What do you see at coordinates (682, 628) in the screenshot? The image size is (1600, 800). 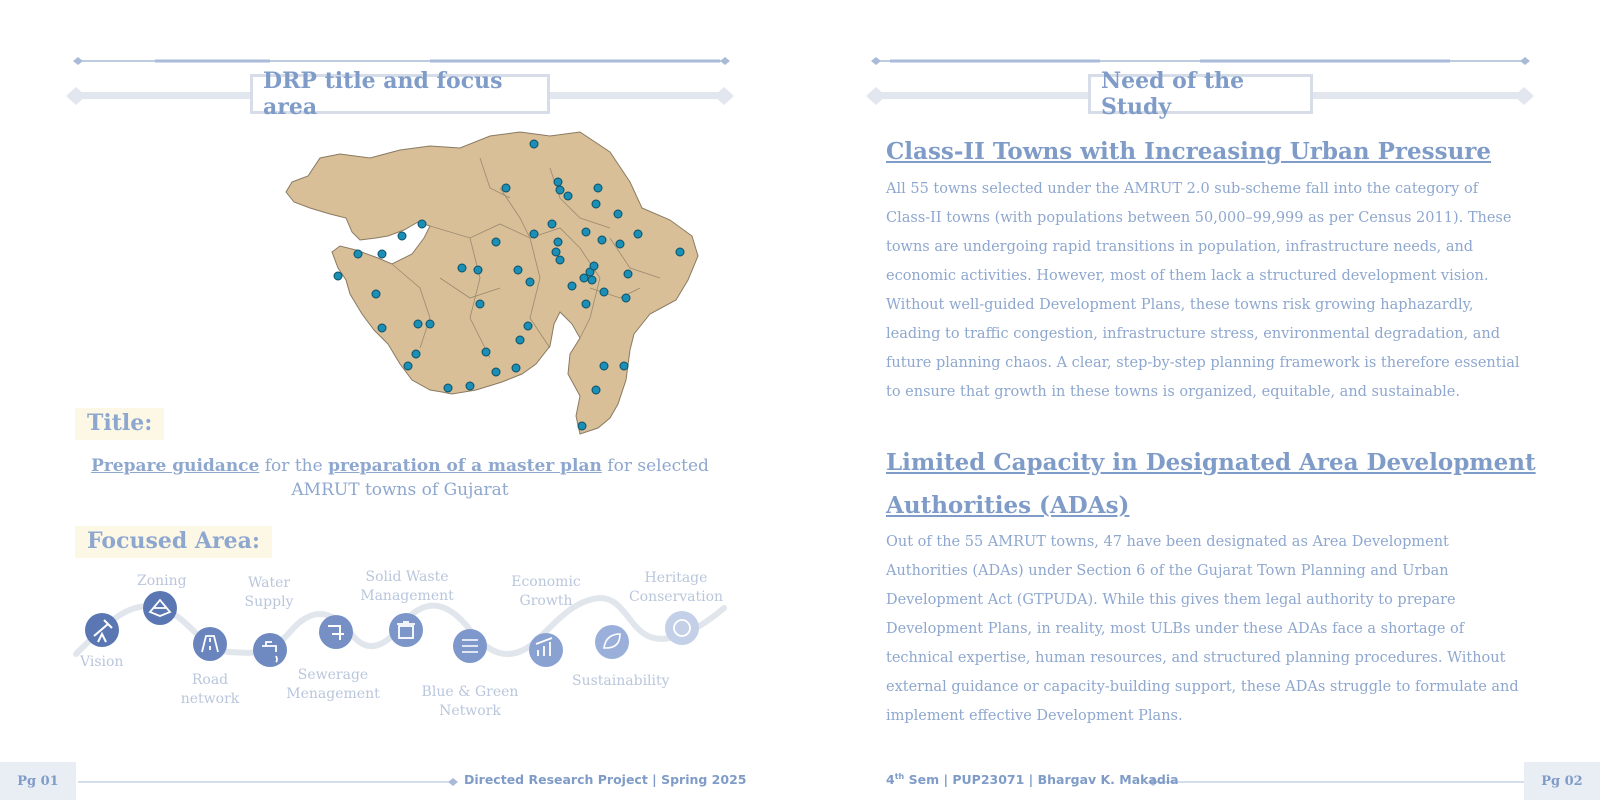 I see `focus-icon-heritage` at bounding box center [682, 628].